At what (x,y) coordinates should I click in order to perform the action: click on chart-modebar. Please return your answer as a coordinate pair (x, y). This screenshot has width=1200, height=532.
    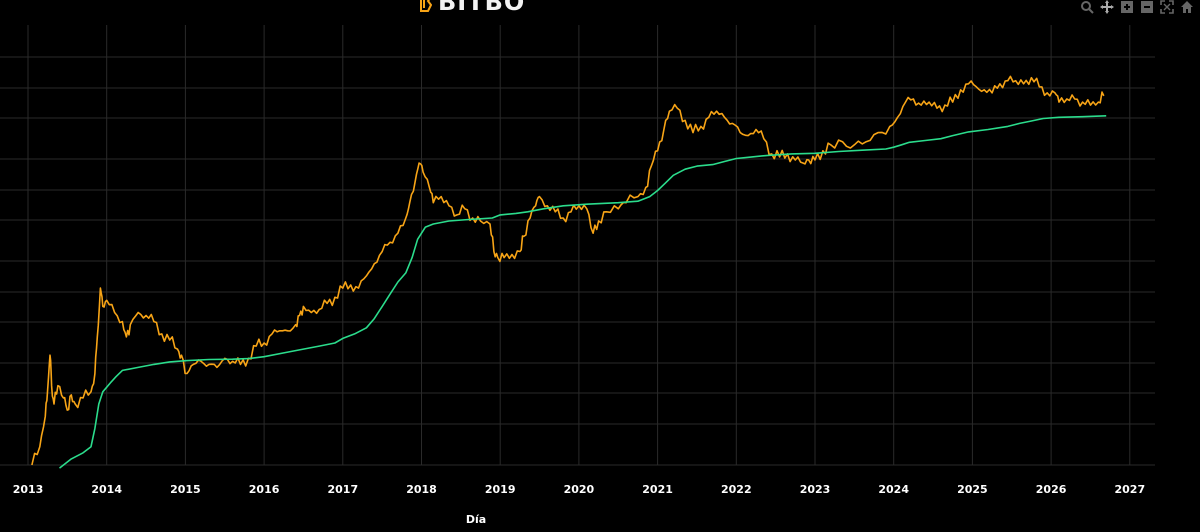
    Looking at the image, I should click on (1137, 7).